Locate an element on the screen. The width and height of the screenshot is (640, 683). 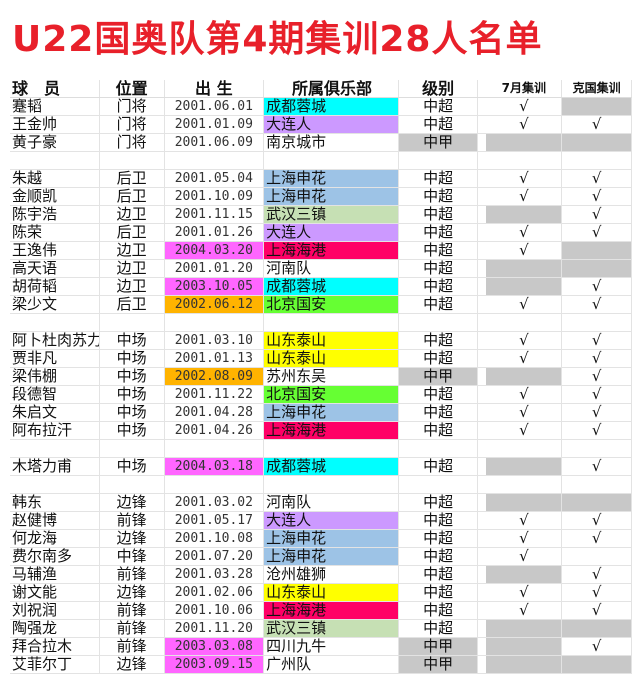
table-row: 王金帅 门将 2001.01.09 大连人 中超 √ √ is located at coordinates (321, 125).